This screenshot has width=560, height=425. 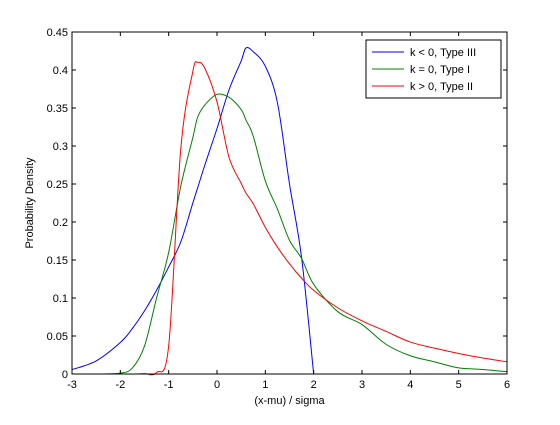 What do you see at coordinates (440, 70) in the screenshot?
I see `legend-label: k = 0, Type I` at bounding box center [440, 70].